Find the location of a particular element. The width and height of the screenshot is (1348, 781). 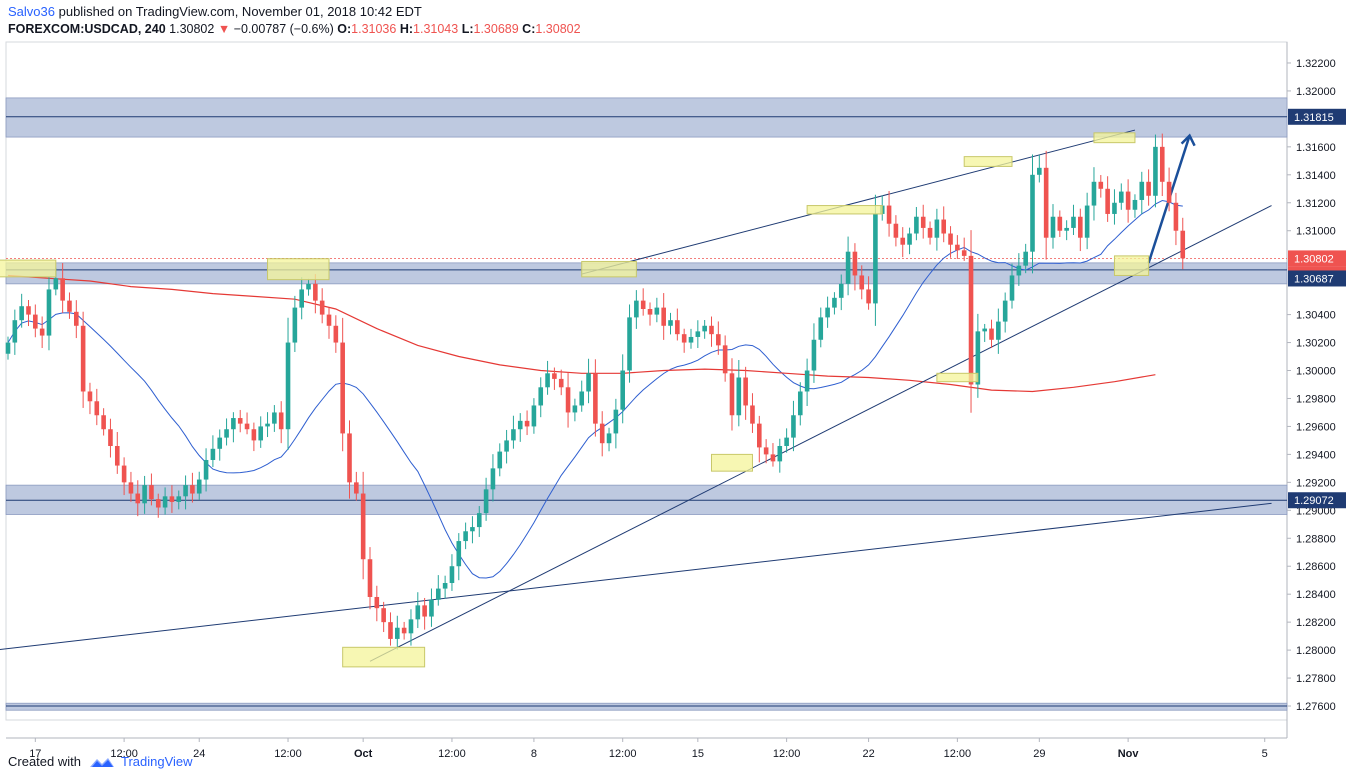

price-tag-bg-current is located at coordinates (1317, 258).